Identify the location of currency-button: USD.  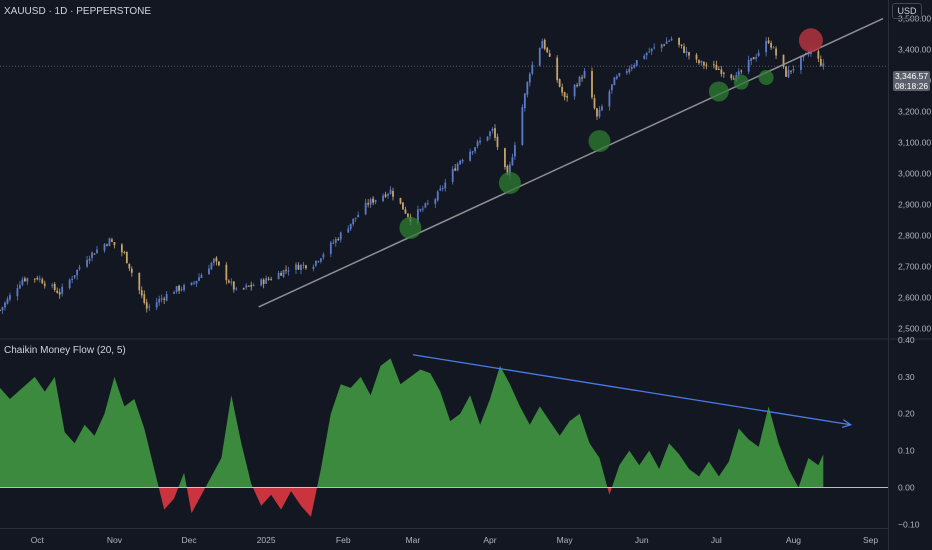
(907, 11).